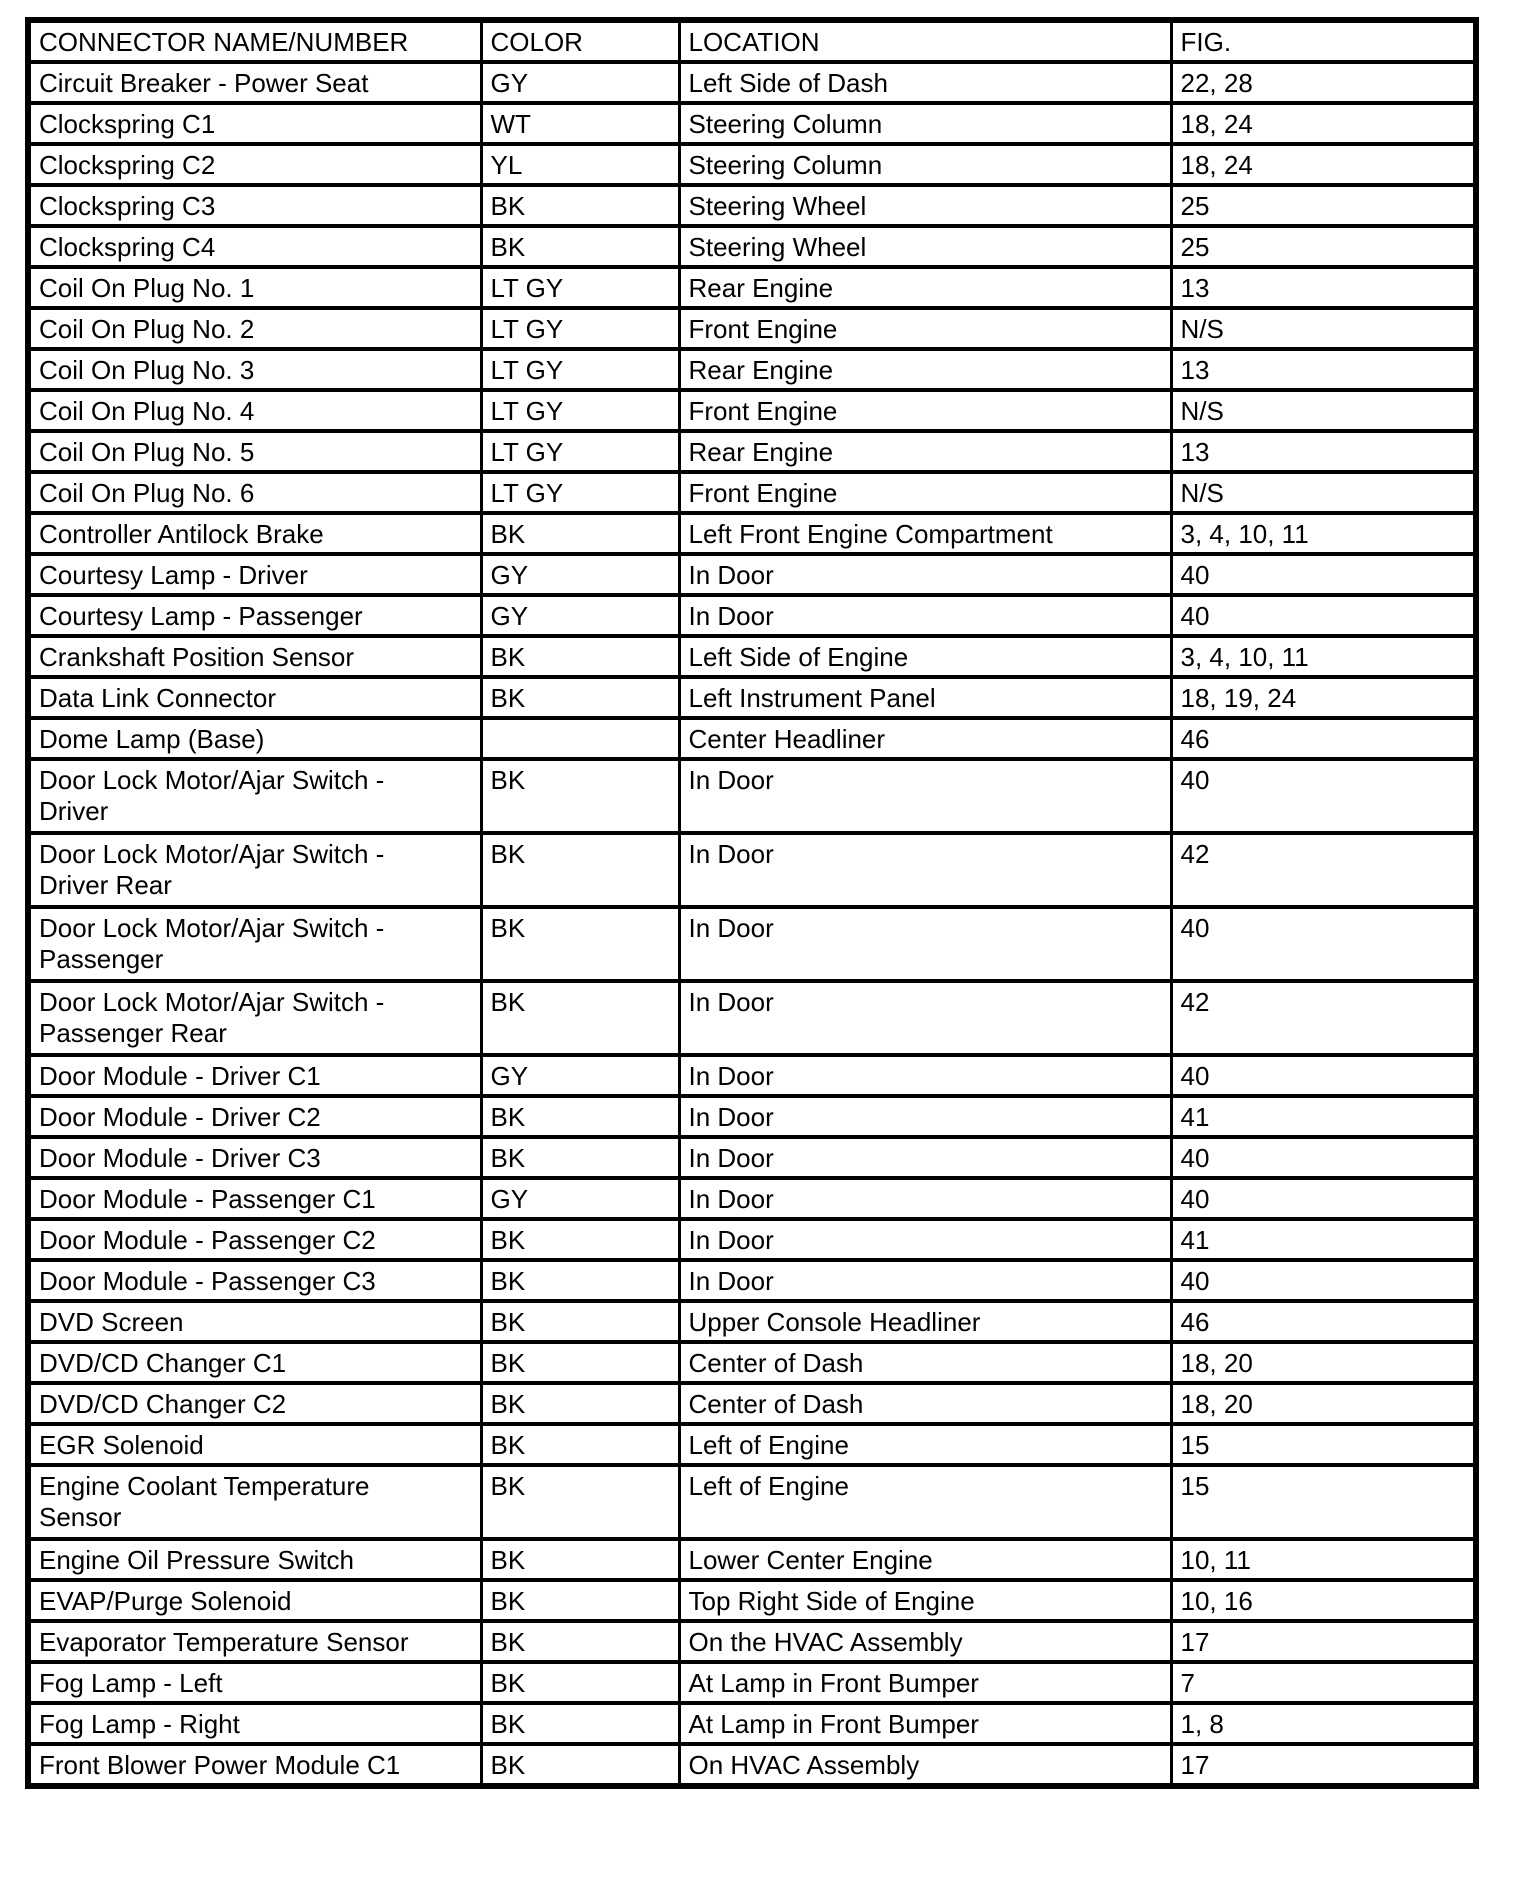  I want to click on color-cell, so click(580, 738).